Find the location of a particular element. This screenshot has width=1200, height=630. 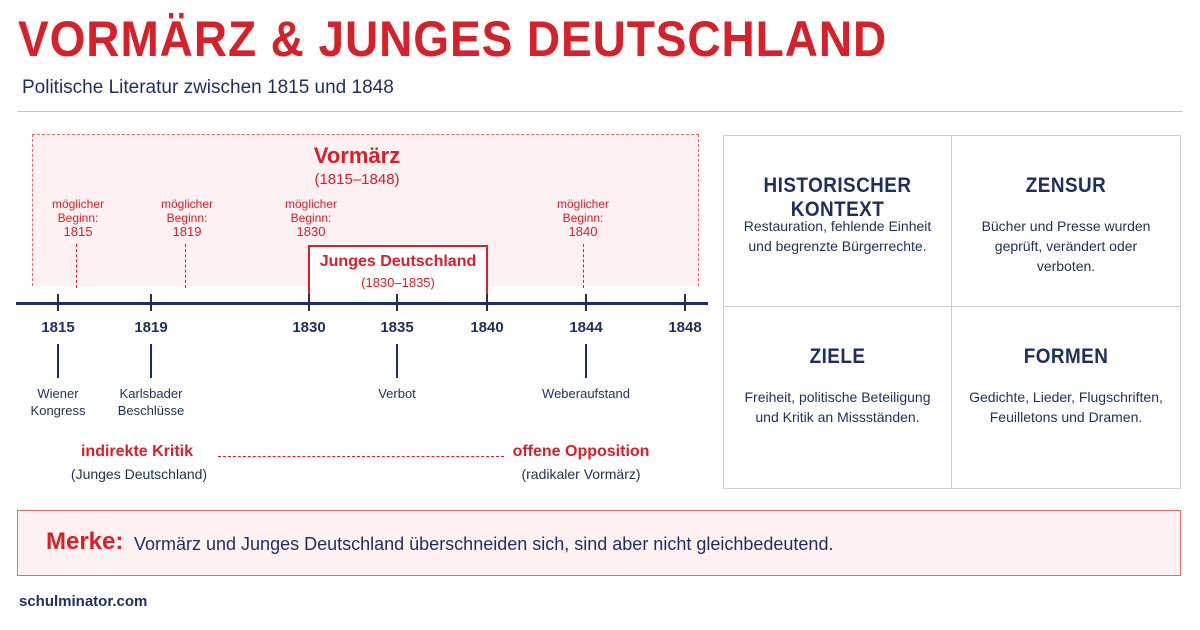

event-wiener-kongress: Wiener Kongress is located at coordinates (58, 402).